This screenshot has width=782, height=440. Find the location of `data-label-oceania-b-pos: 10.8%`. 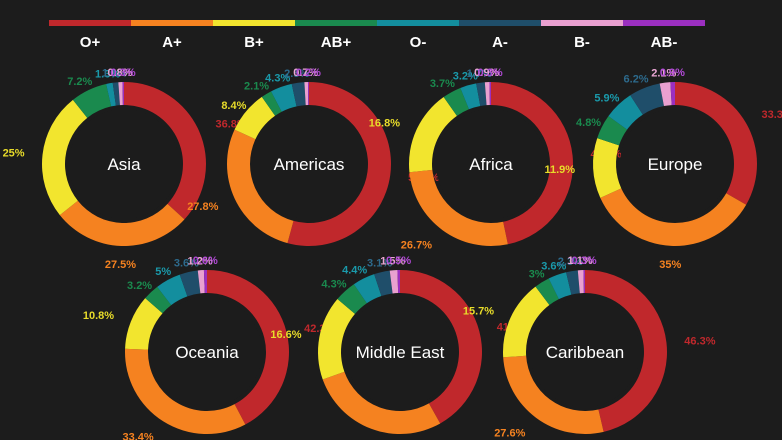

data-label-oceania-b-pos: 10.8% is located at coordinates (98, 316).